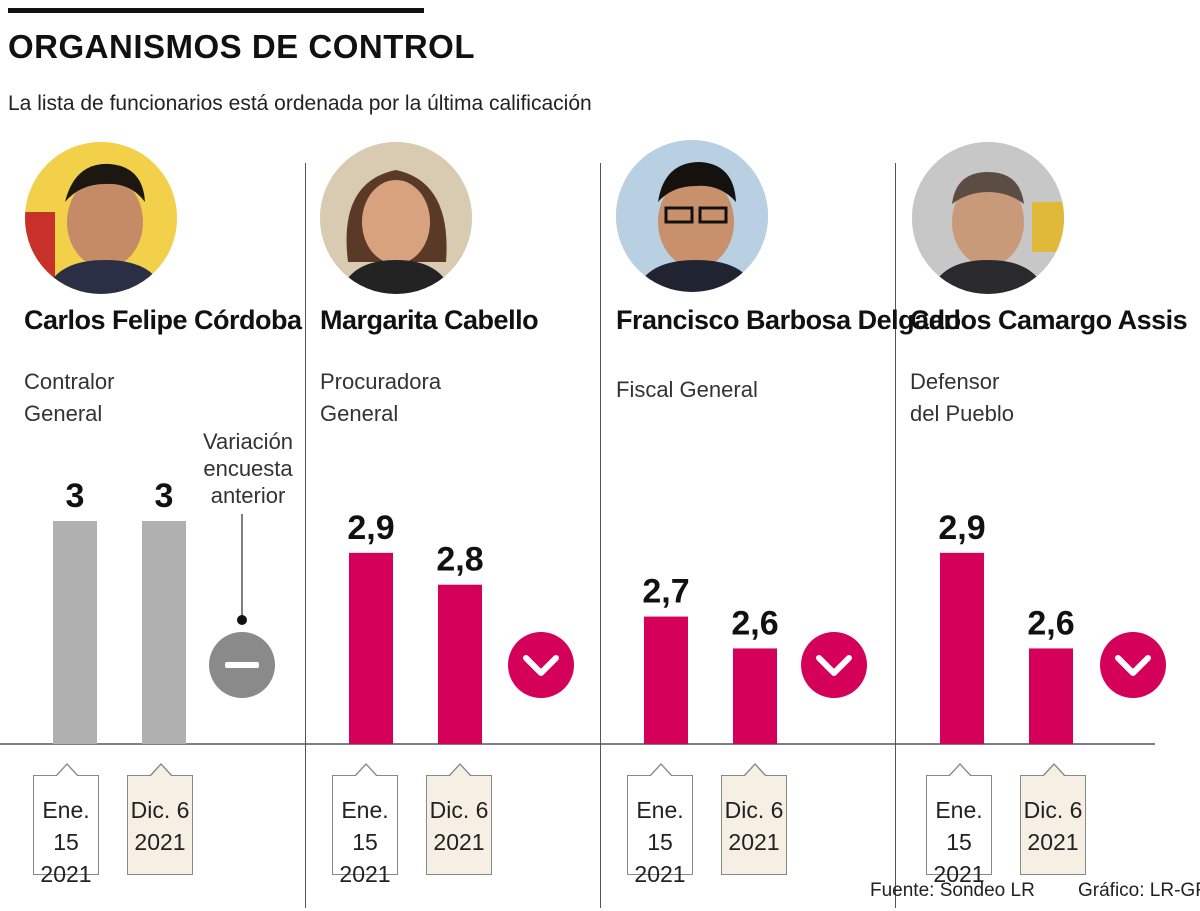  Describe the element at coordinates (163, 320) in the screenshot. I see `official-name: Carlos Felipe Córdoba` at that location.